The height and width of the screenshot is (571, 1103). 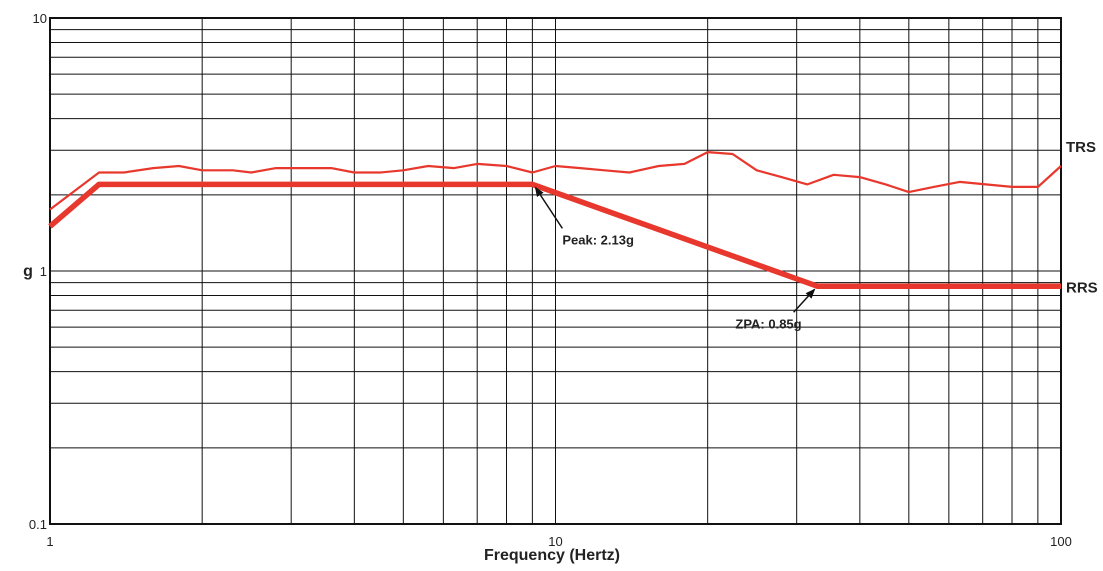 What do you see at coordinates (552, 555) in the screenshot?
I see `x-axis-title: Frequency (Hertz)` at bounding box center [552, 555].